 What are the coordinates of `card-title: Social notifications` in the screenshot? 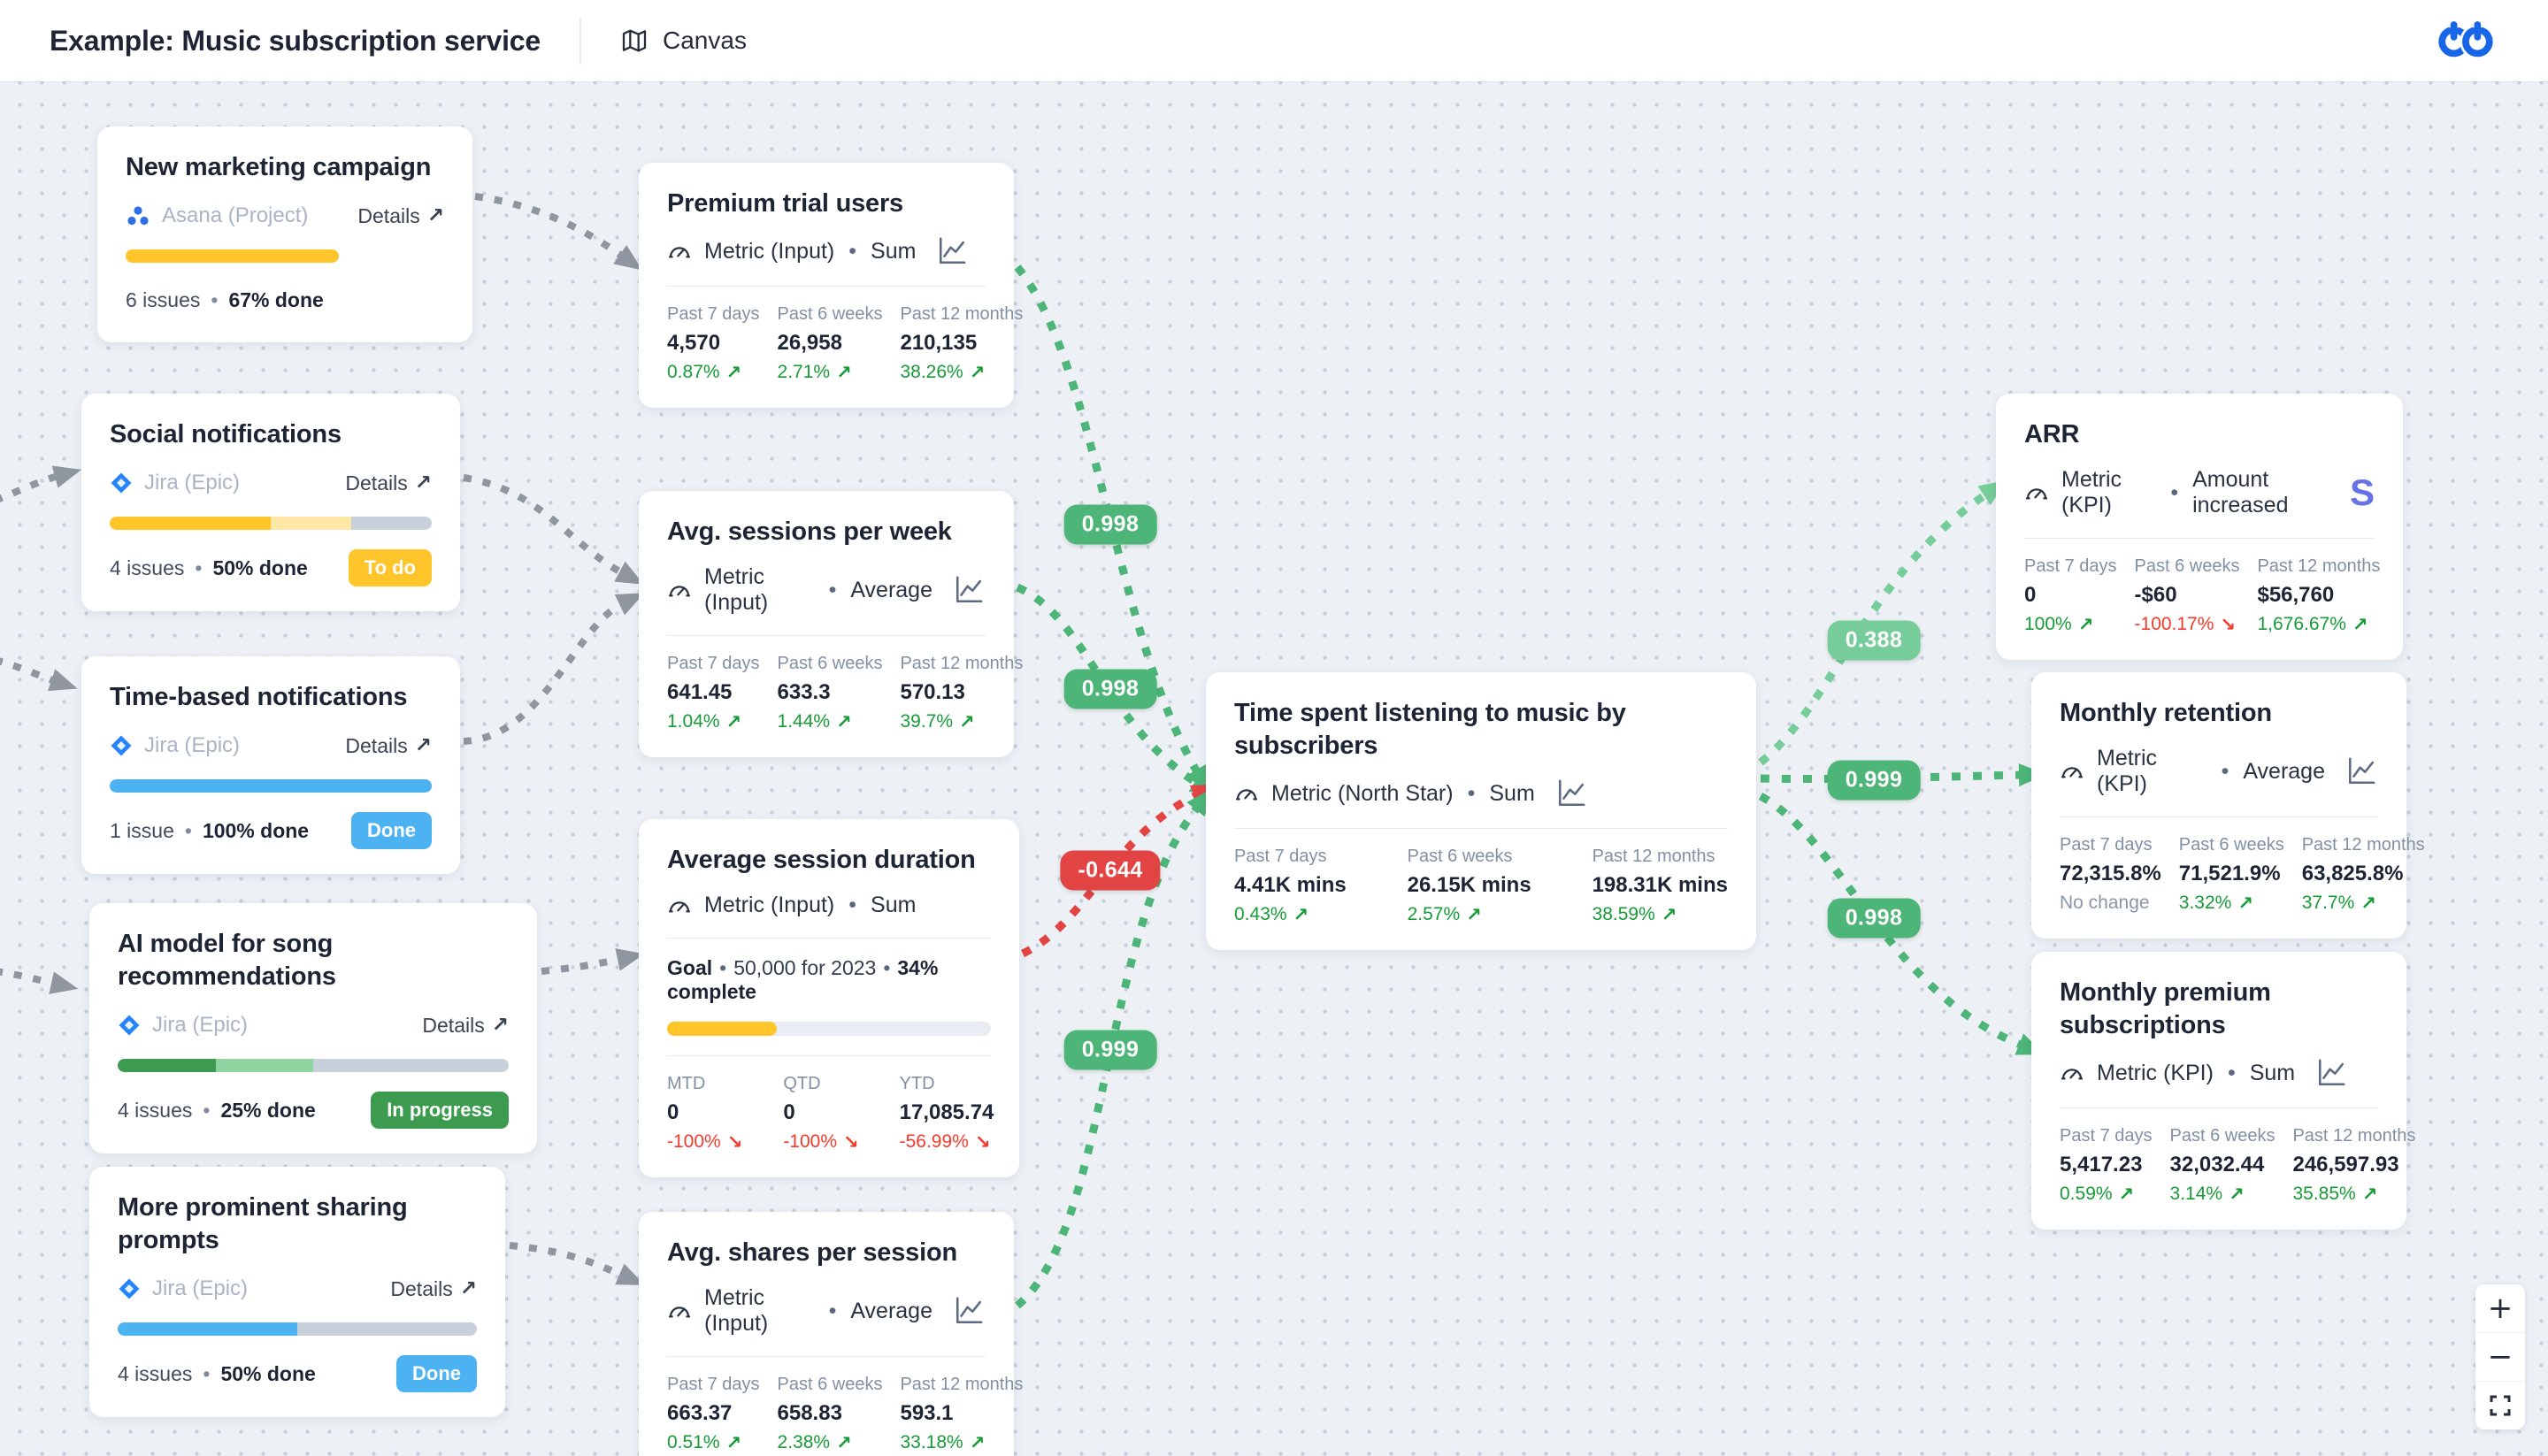 It's located at (226, 434).